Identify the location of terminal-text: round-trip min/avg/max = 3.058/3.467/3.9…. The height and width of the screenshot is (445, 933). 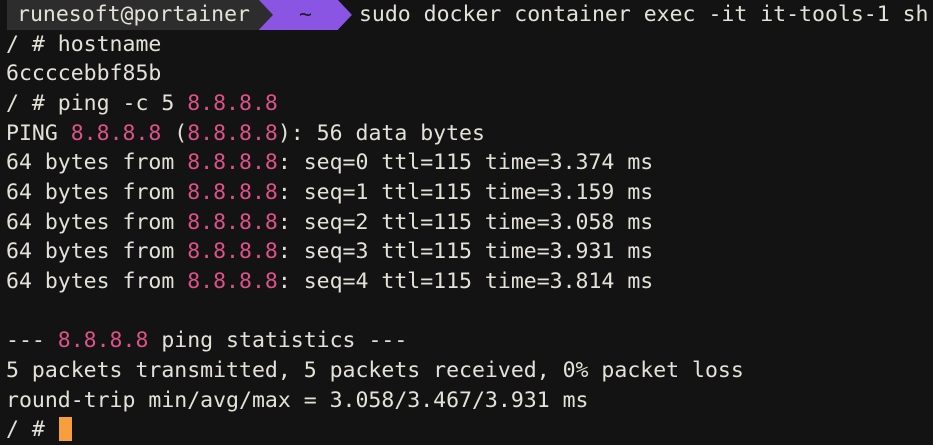
(297, 400).